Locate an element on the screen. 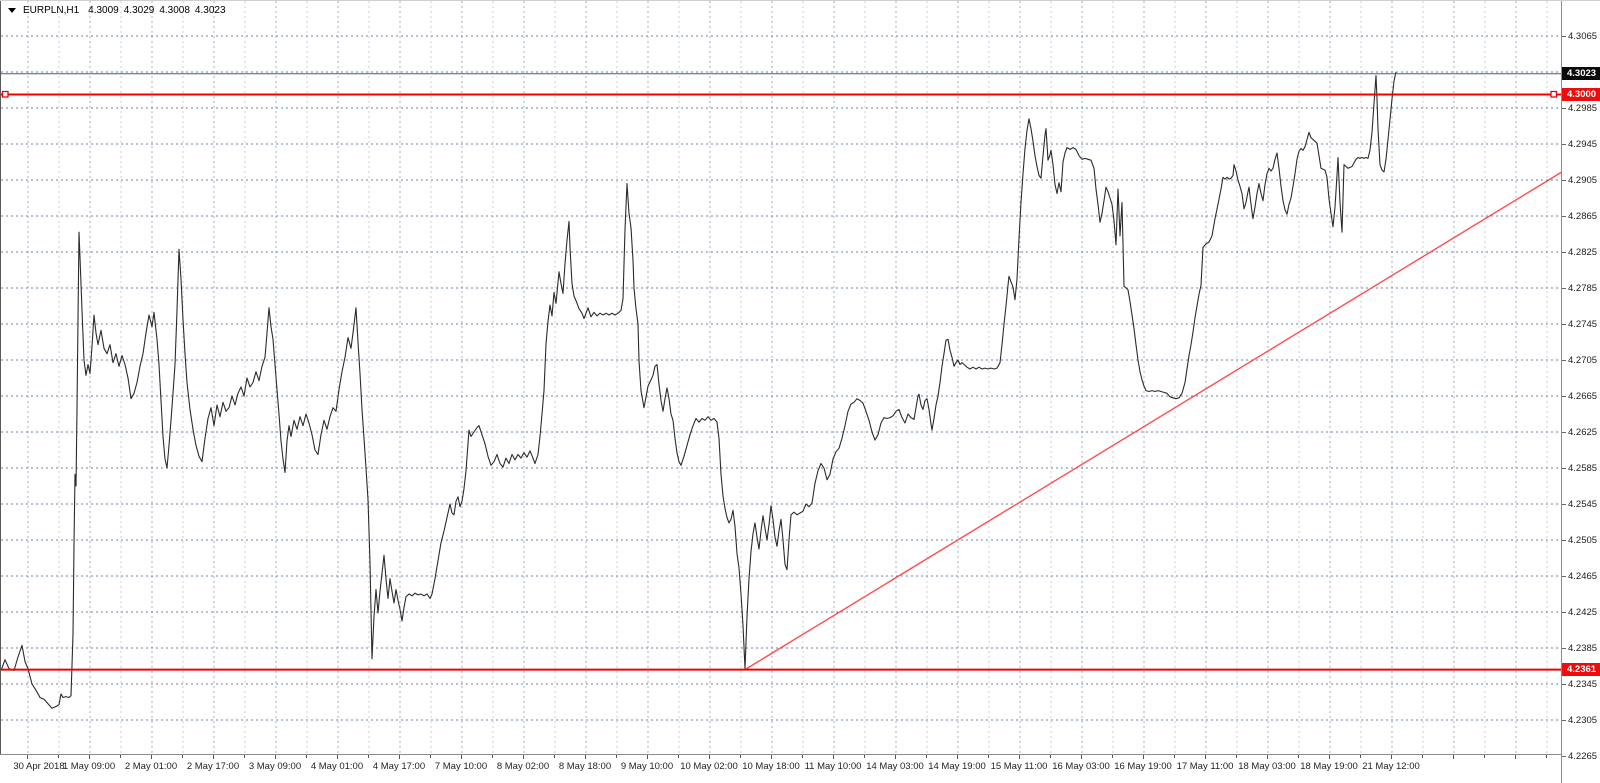  y-axis-label: 4.2545 is located at coordinates (1583, 504).